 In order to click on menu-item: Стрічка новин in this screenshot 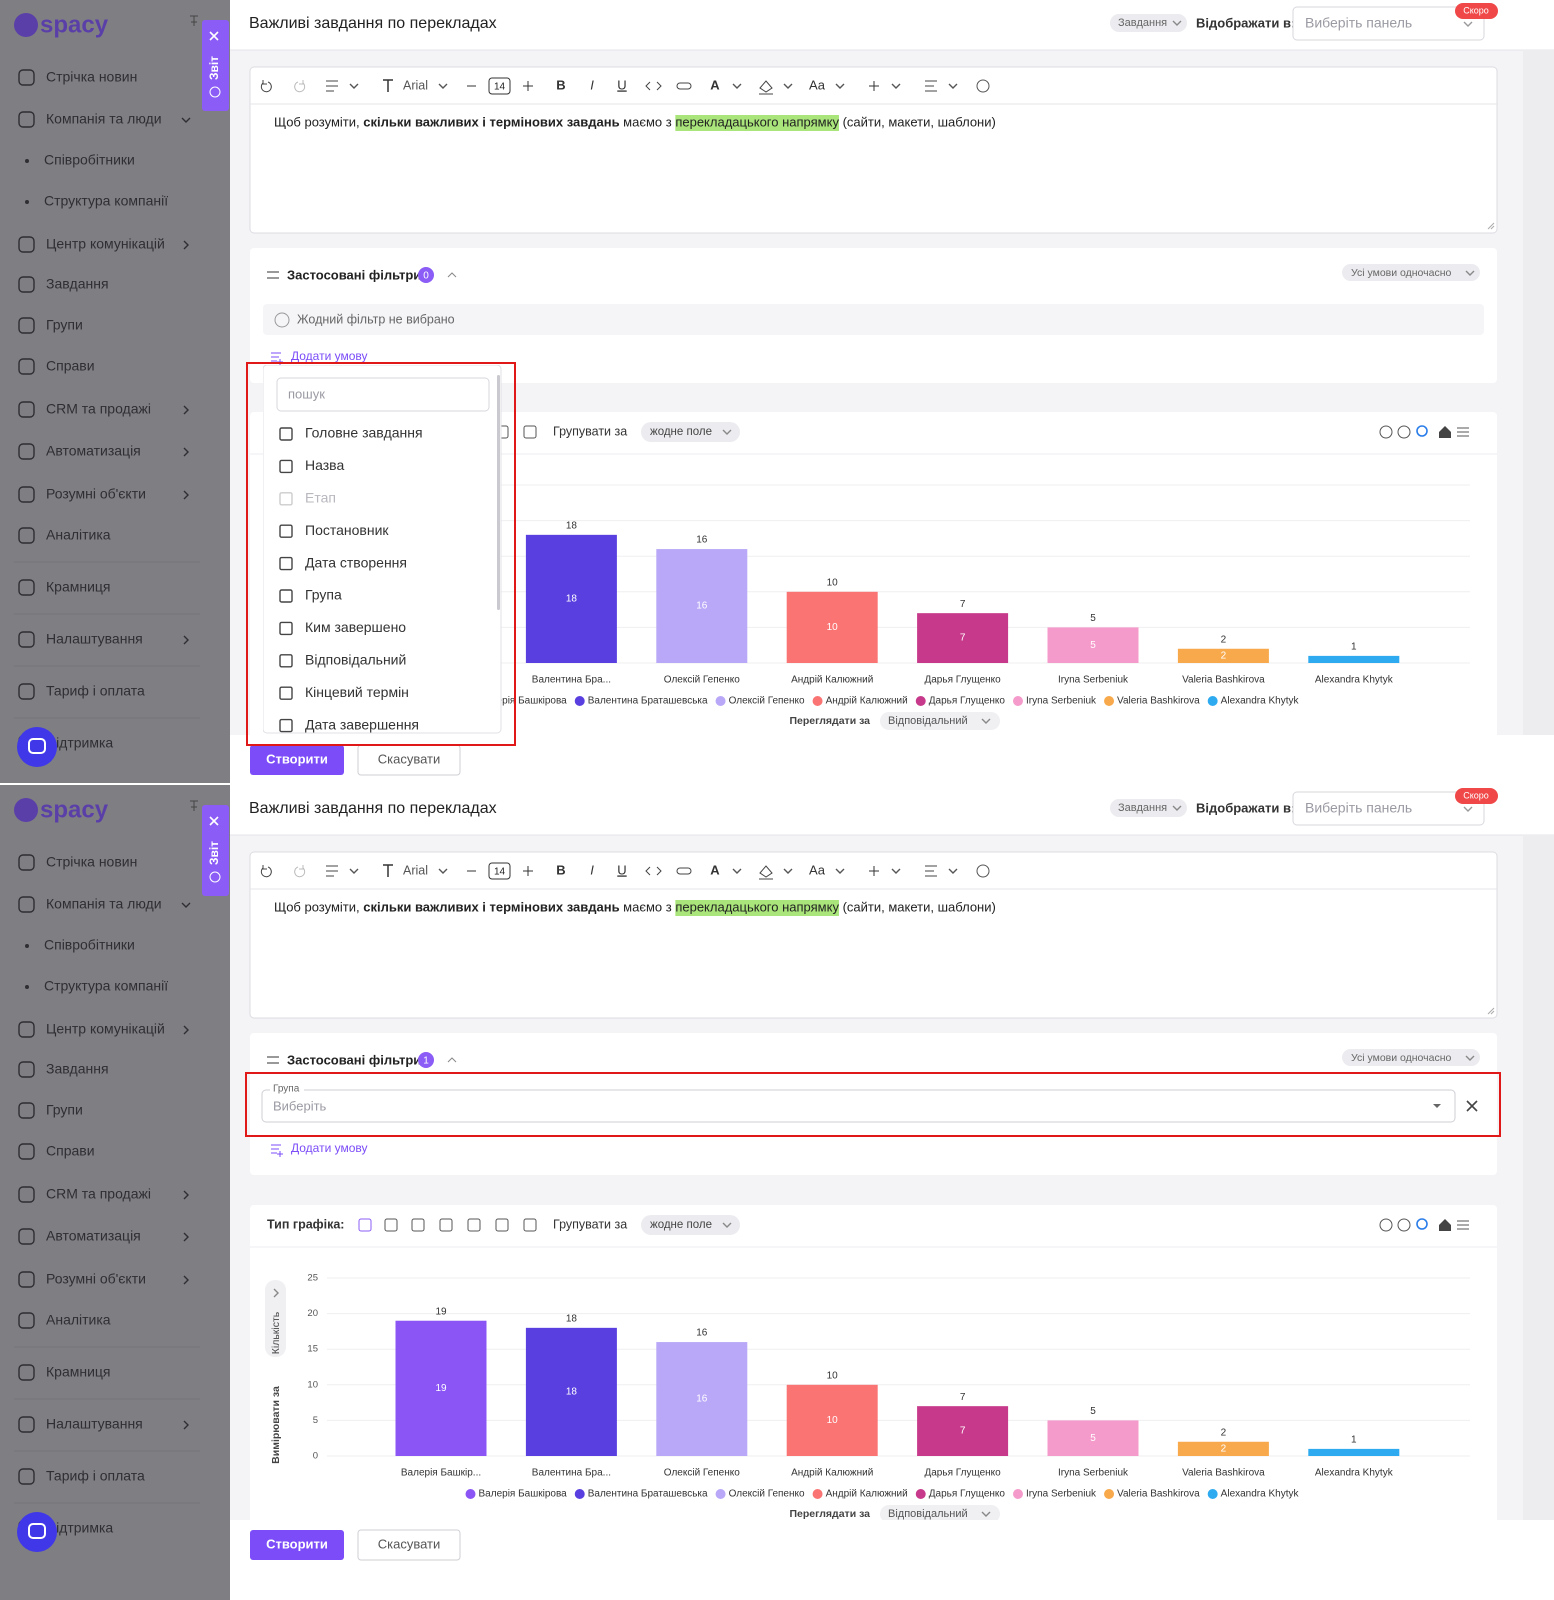, I will do `click(91, 77)`.